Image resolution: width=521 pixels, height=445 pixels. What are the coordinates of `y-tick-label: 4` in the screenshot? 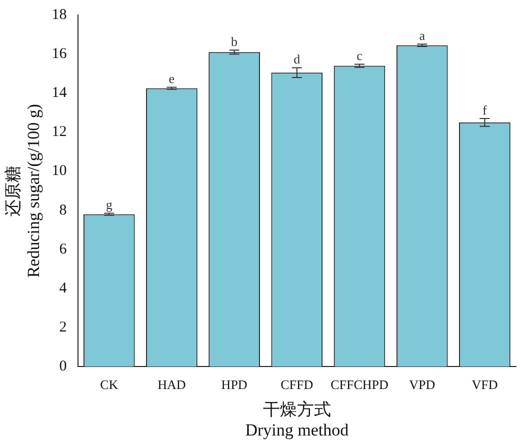 It's located at (63, 288).